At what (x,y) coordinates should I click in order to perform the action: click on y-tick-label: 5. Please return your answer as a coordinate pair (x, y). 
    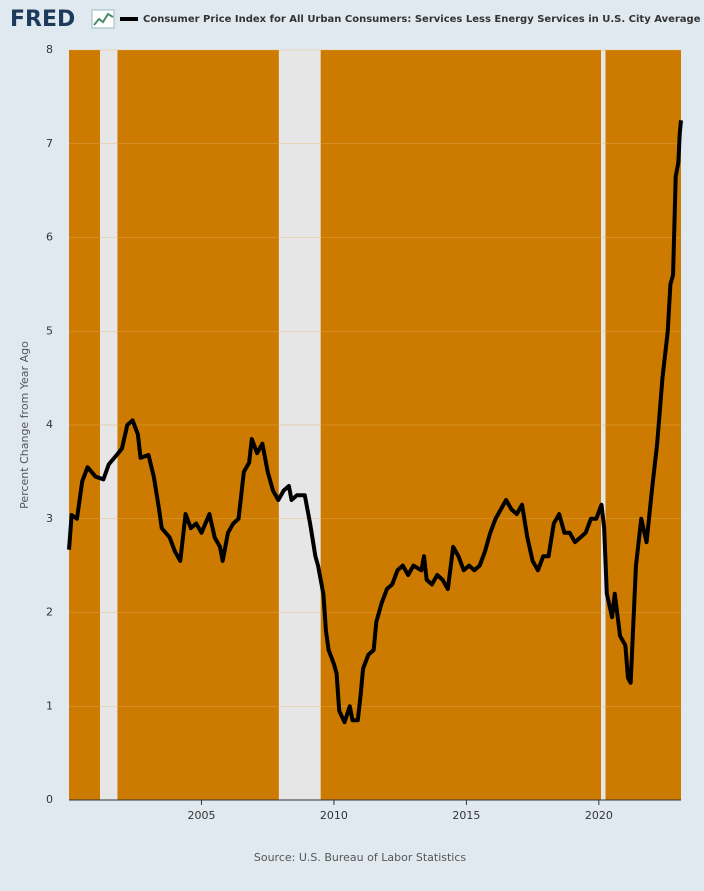
    Looking at the image, I should click on (49, 330).